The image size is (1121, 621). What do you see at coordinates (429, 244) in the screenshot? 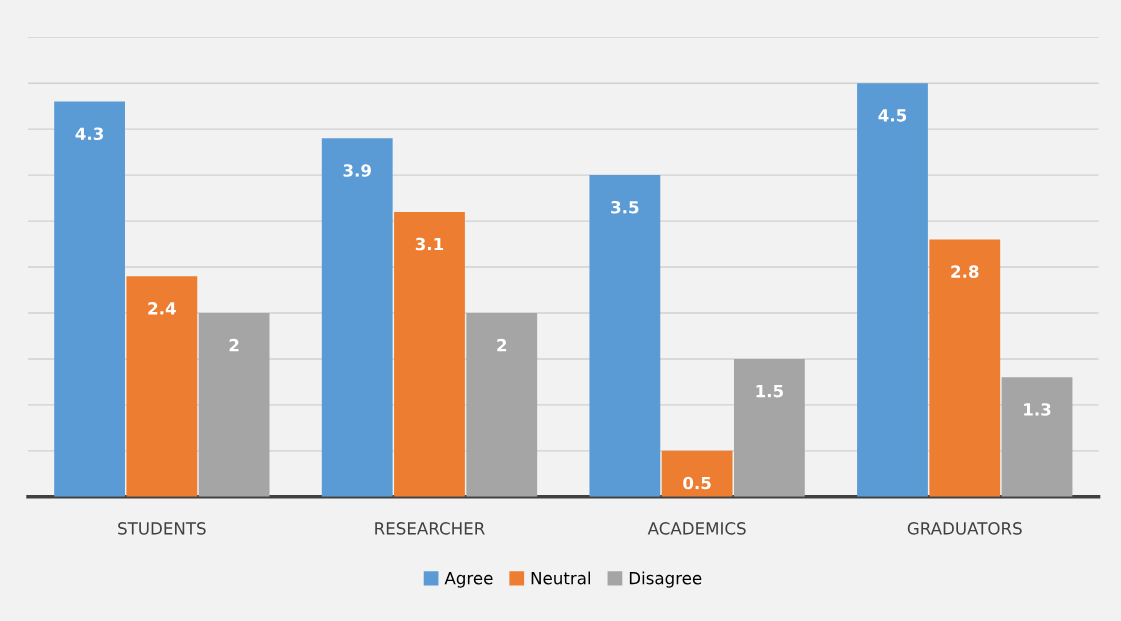
I see `data-label: 3.1` at bounding box center [429, 244].